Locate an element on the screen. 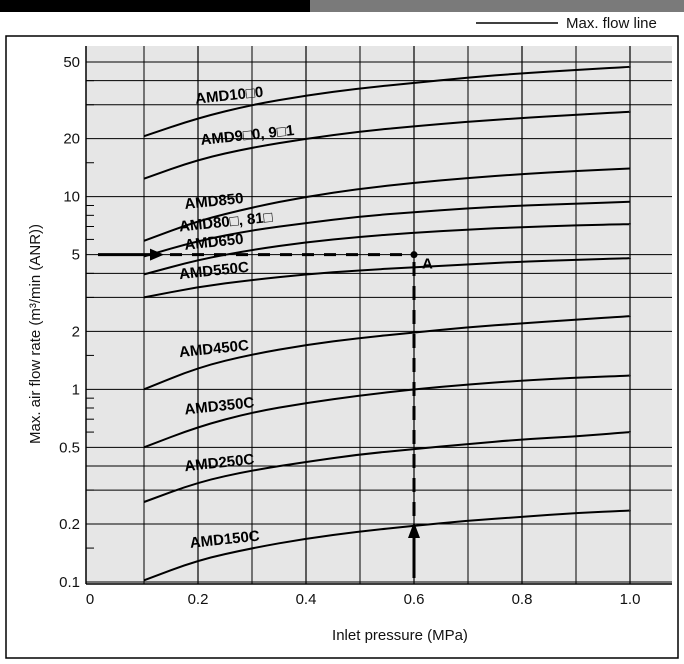  y-axis-label: Max. air flow rate (m³/min (ANR)) is located at coordinates (35, 334).